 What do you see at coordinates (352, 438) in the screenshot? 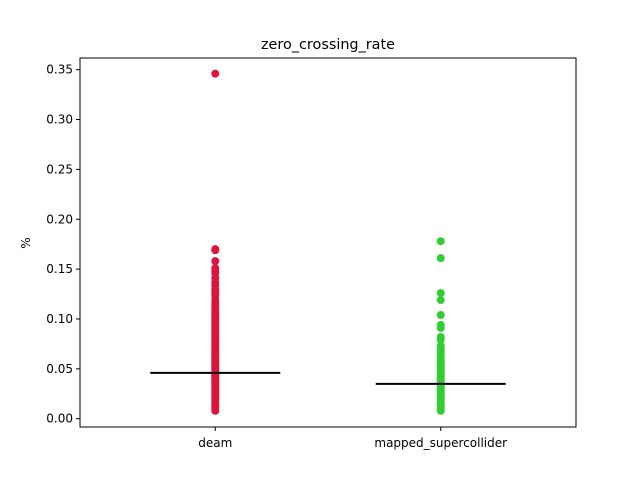
I see `x-axis: deam mapped_supercollider` at bounding box center [352, 438].